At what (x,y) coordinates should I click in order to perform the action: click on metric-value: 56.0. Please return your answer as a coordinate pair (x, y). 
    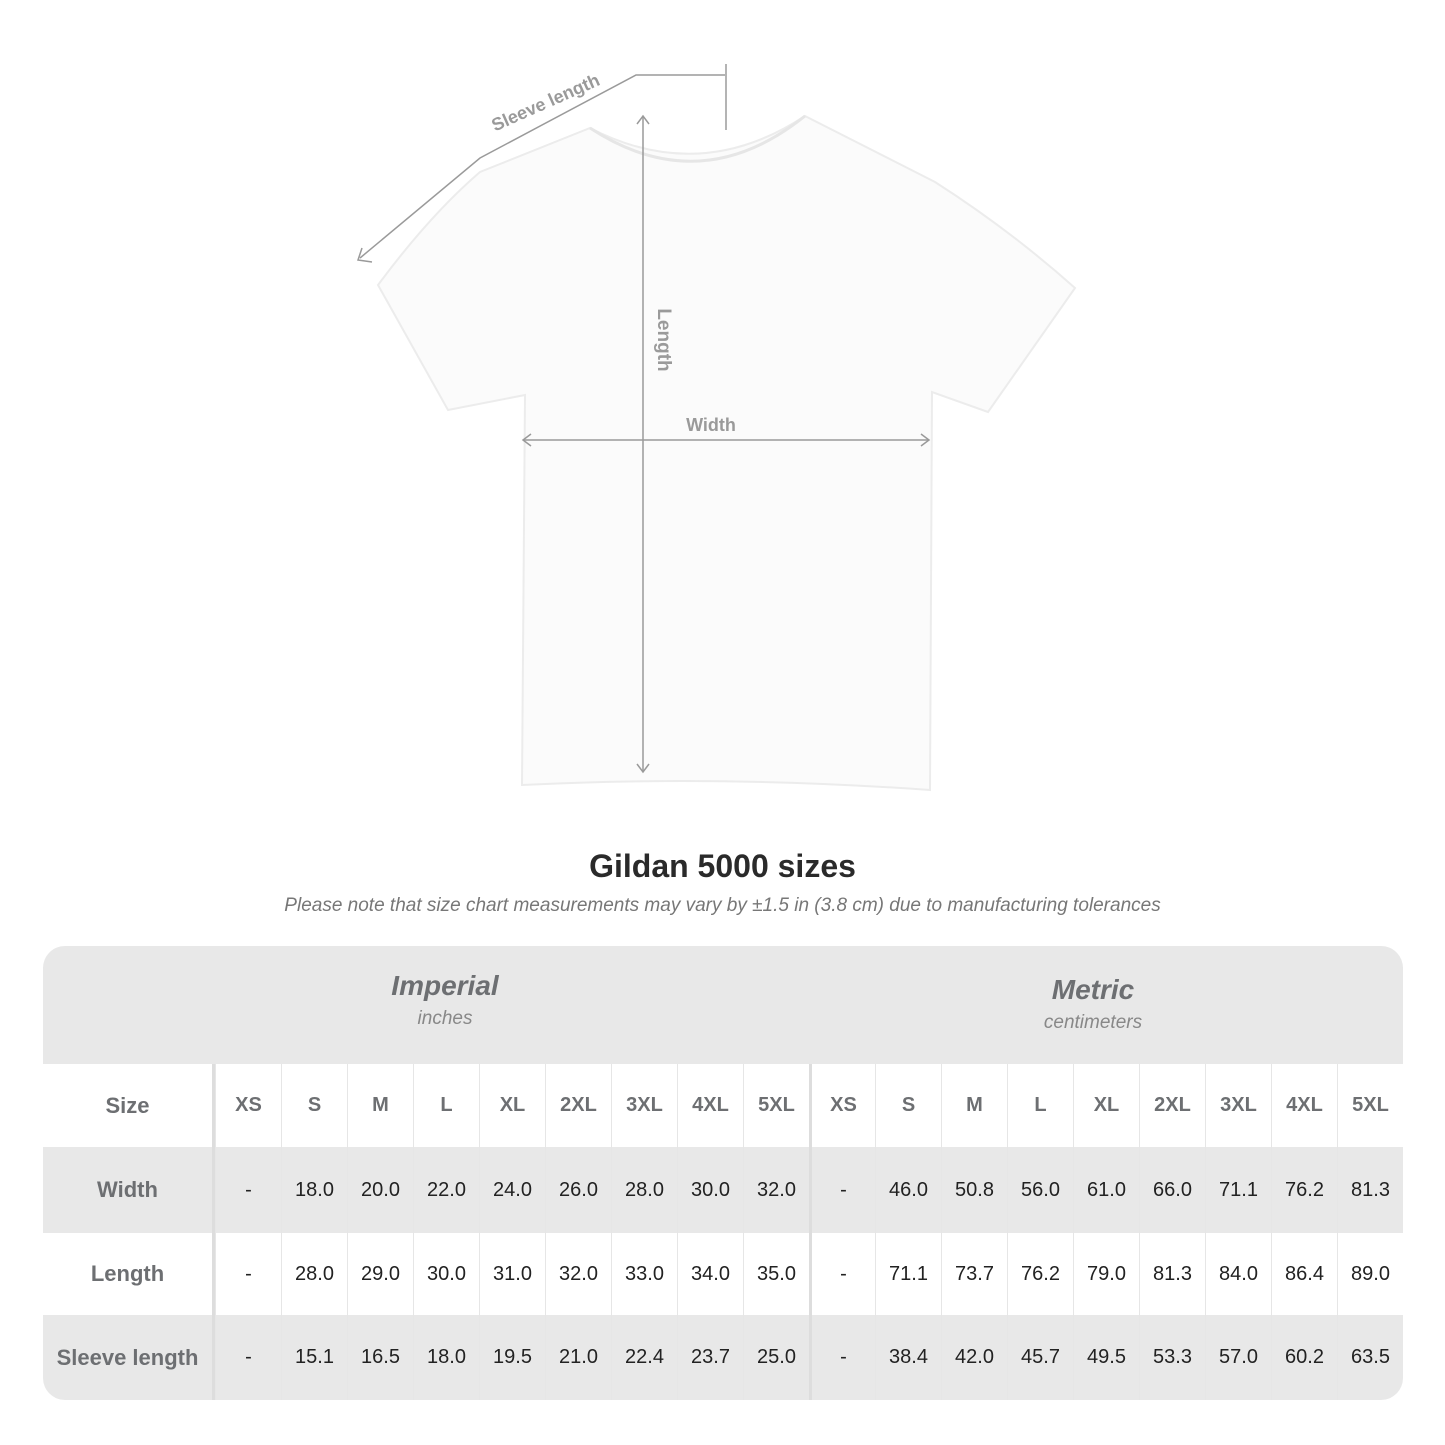
    Looking at the image, I should click on (1040, 1190).